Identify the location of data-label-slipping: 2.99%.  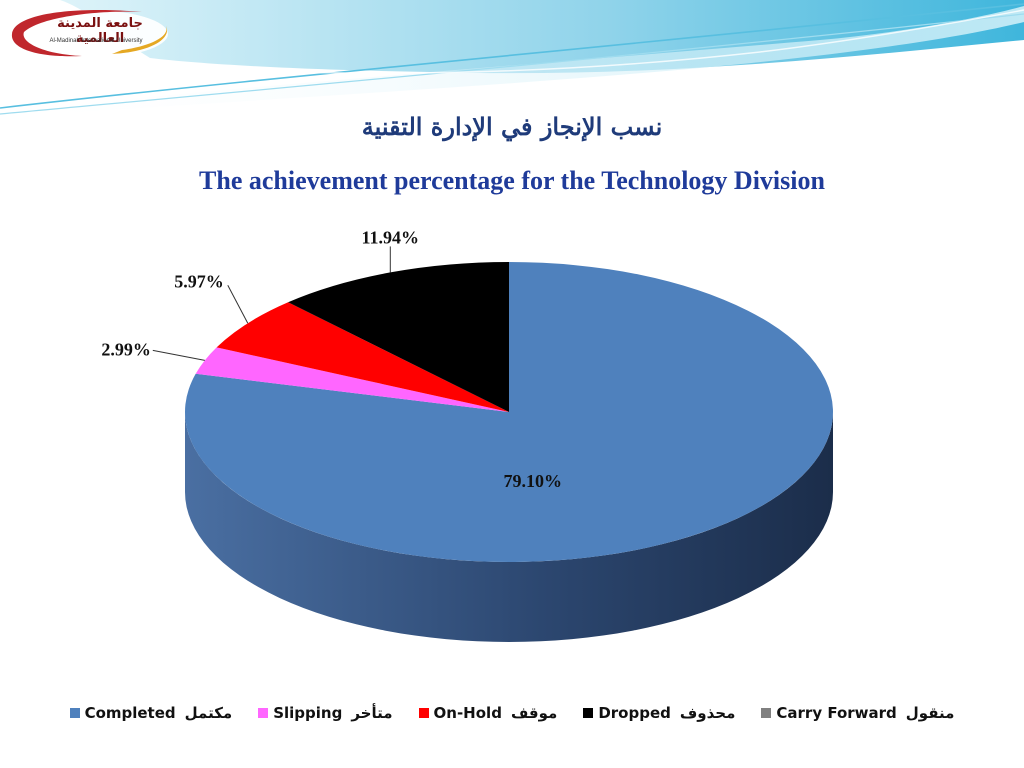
(126, 349).